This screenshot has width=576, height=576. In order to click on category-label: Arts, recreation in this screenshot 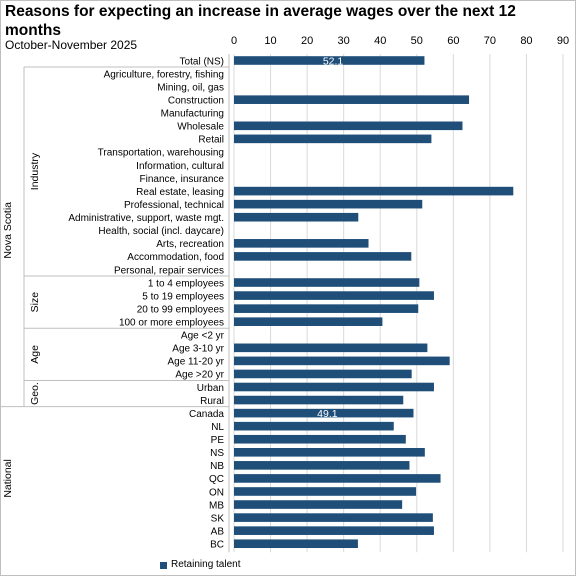, I will do `click(190, 244)`.